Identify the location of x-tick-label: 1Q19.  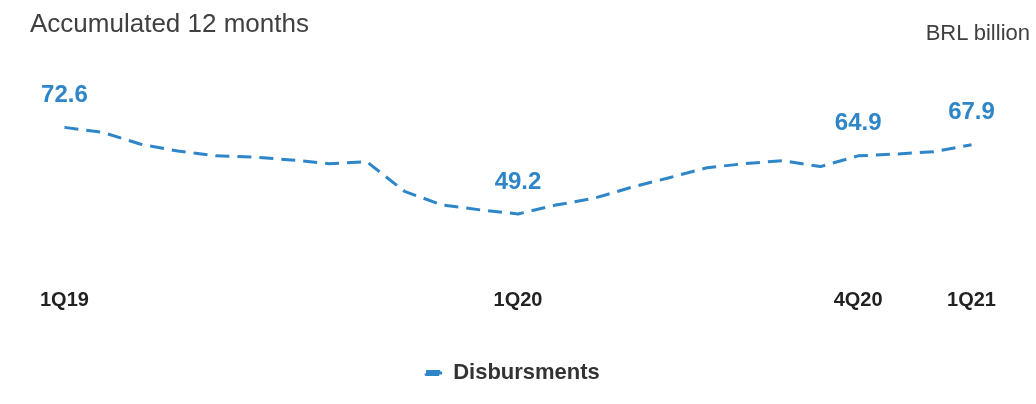
(64, 298).